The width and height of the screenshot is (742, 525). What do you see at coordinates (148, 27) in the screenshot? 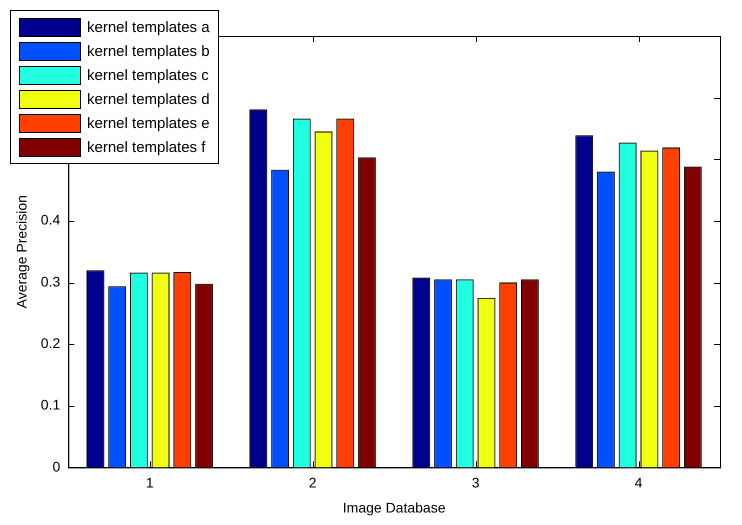
I see `legend-label: kernel templates a` at bounding box center [148, 27].